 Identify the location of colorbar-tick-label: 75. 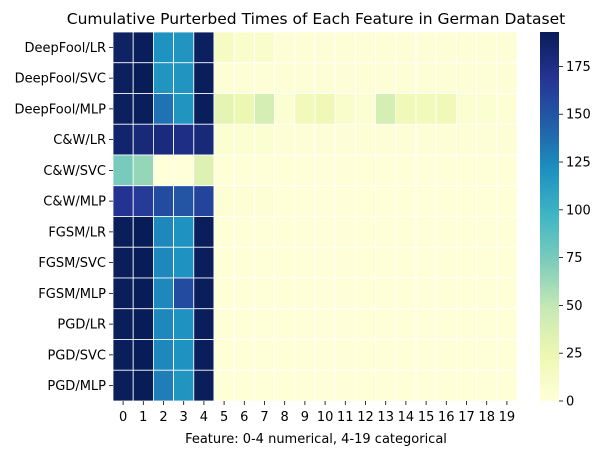
(574, 258).